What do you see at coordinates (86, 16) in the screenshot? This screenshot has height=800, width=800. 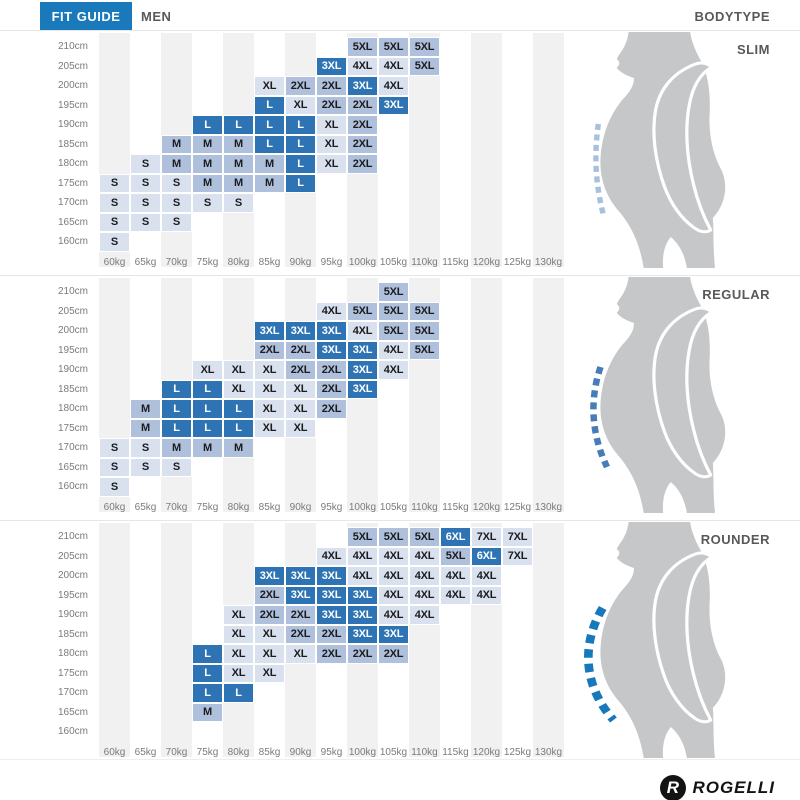 I see `fit-guide-badge: FIT GUIDE` at bounding box center [86, 16].